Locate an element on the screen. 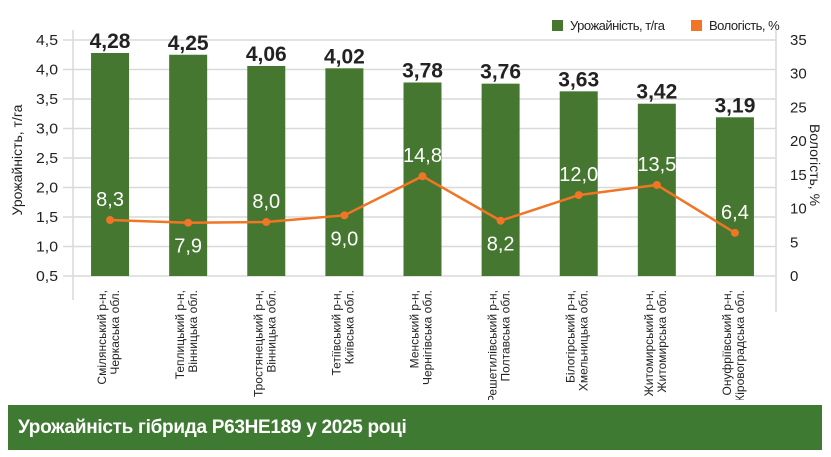  moisture-value-label: 8,0 is located at coordinates (266, 202).